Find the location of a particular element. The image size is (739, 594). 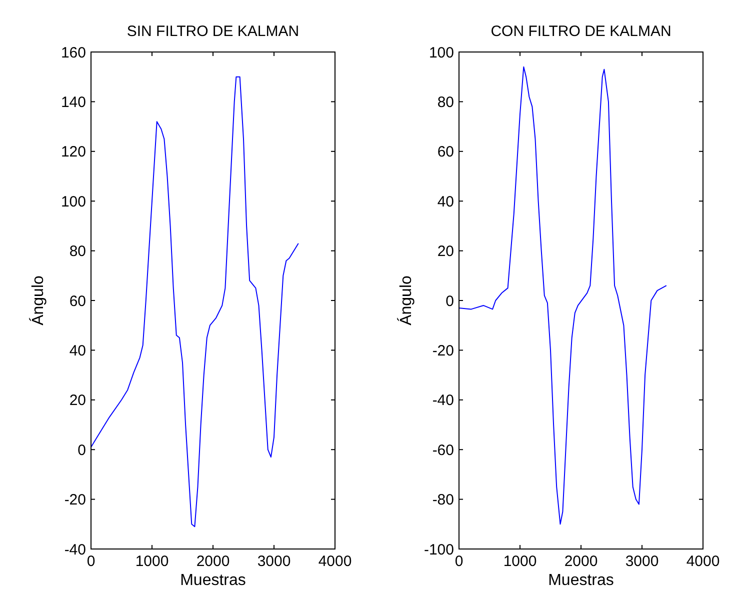

y-tick-label: 120 is located at coordinates (73, 152).